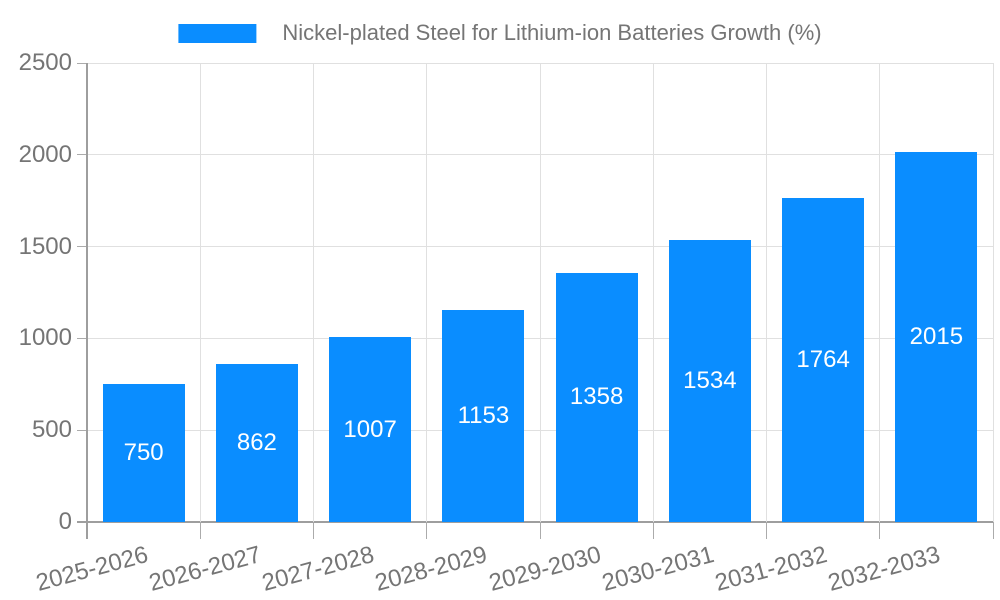 The image size is (1000, 600). What do you see at coordinates (217, 33) in the screenshot?
I see `legend-swatch` at bounding box center [217, 33].